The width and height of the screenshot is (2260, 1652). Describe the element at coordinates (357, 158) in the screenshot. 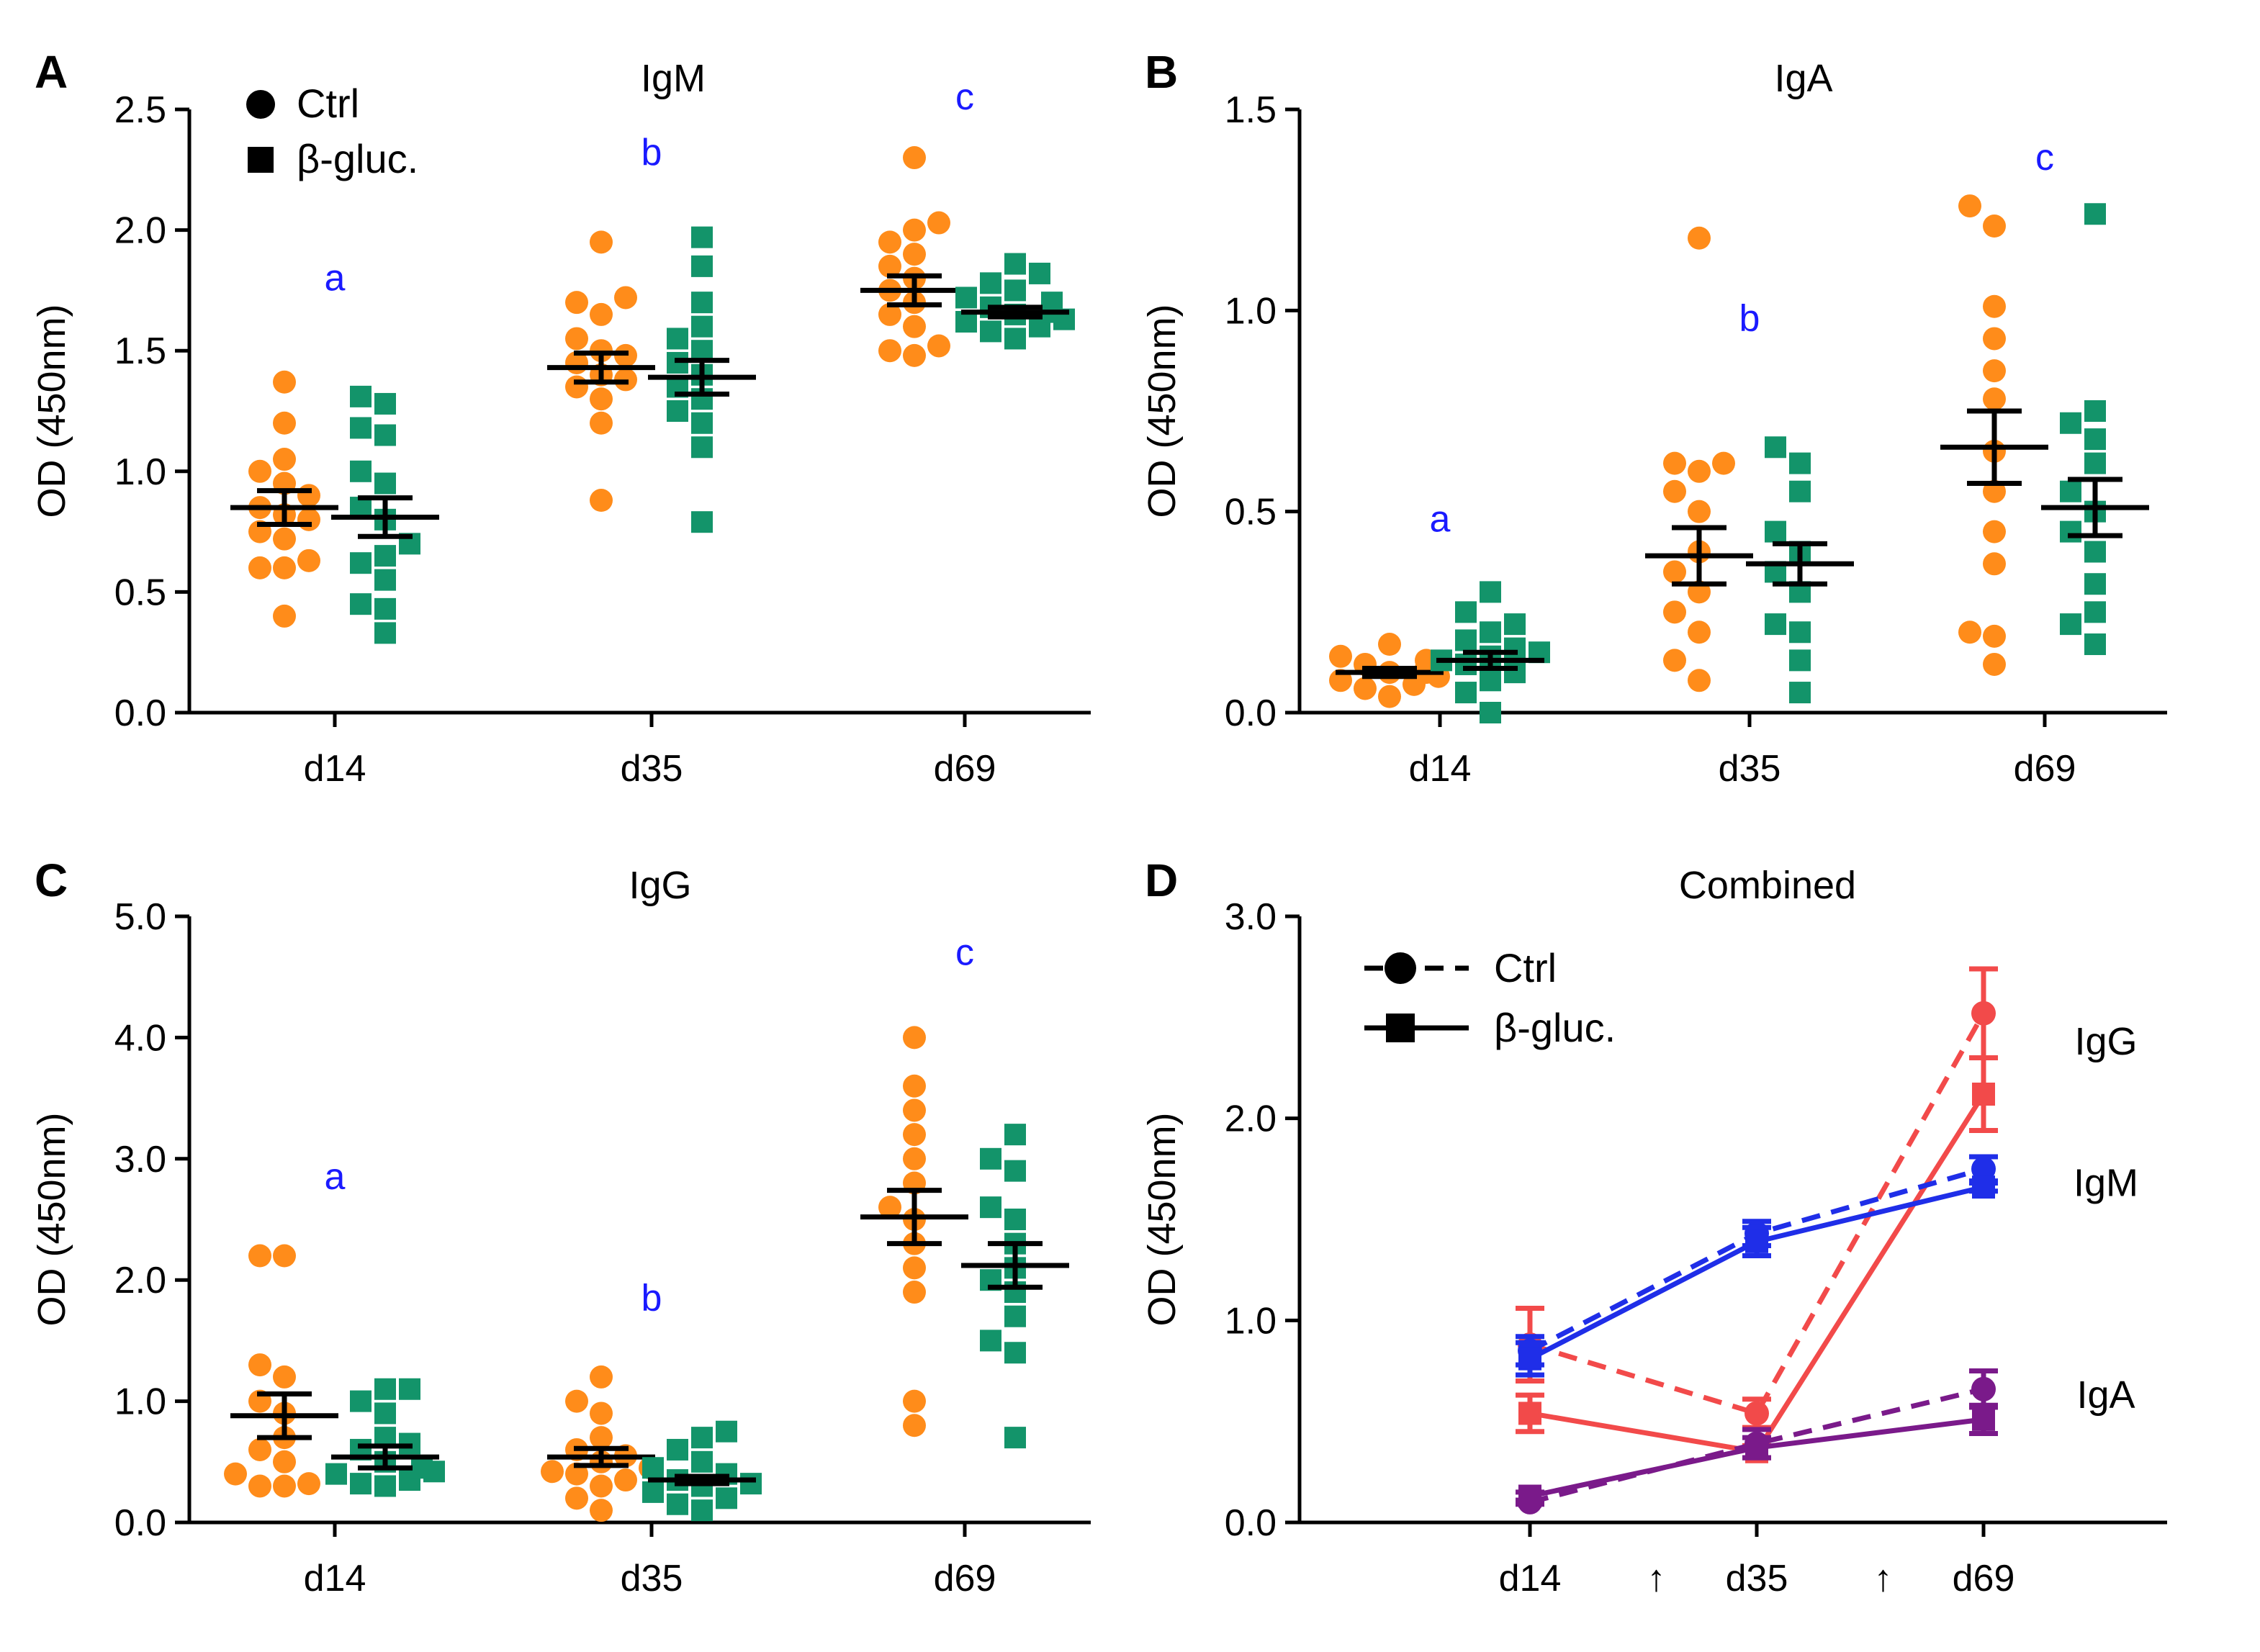

I see `legend-label-bgluc: β-gluc.` at that location.